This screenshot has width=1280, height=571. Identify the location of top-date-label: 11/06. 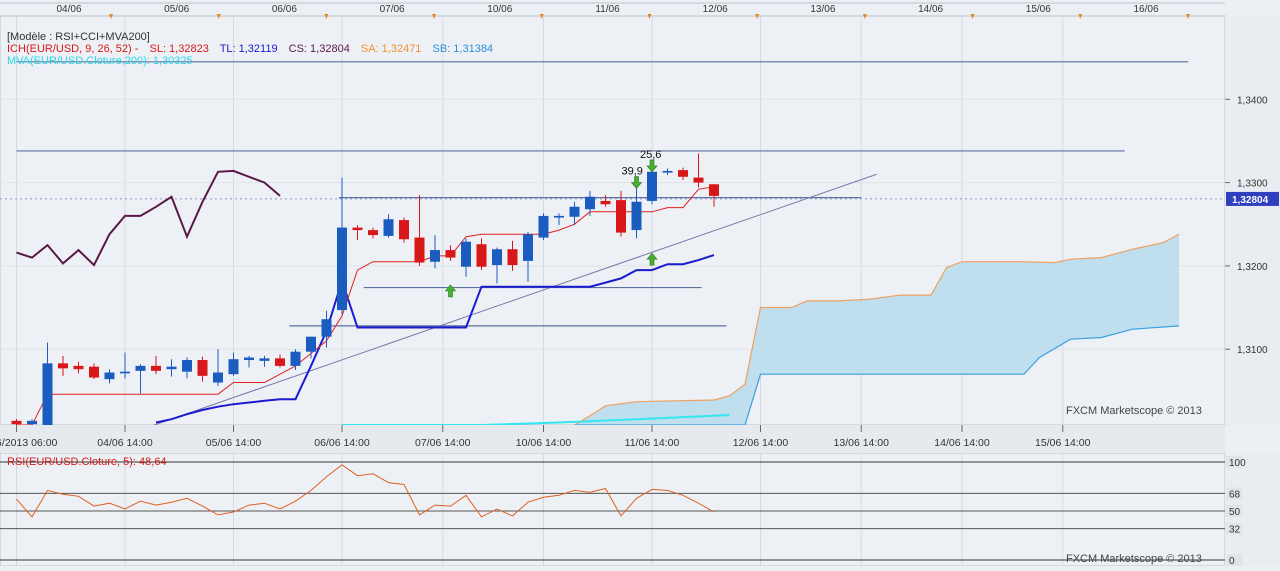
(607, 9).